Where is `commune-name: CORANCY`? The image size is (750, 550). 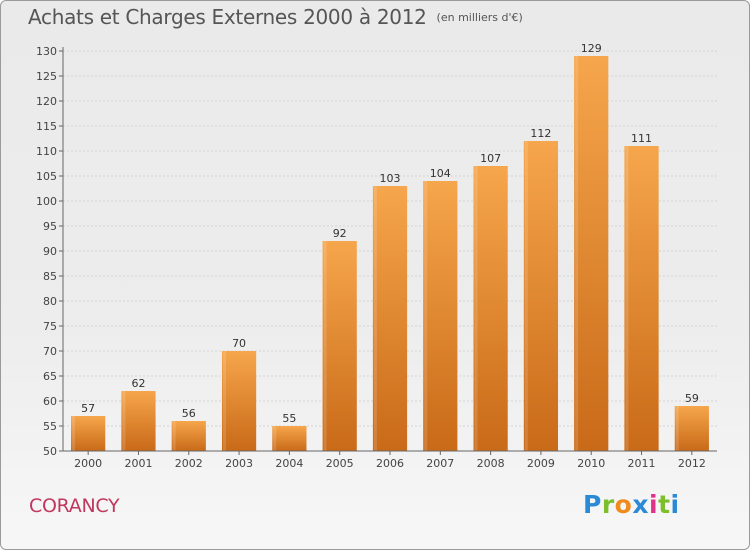
commune-name: CORANCY is located at coordinates (74, 506).